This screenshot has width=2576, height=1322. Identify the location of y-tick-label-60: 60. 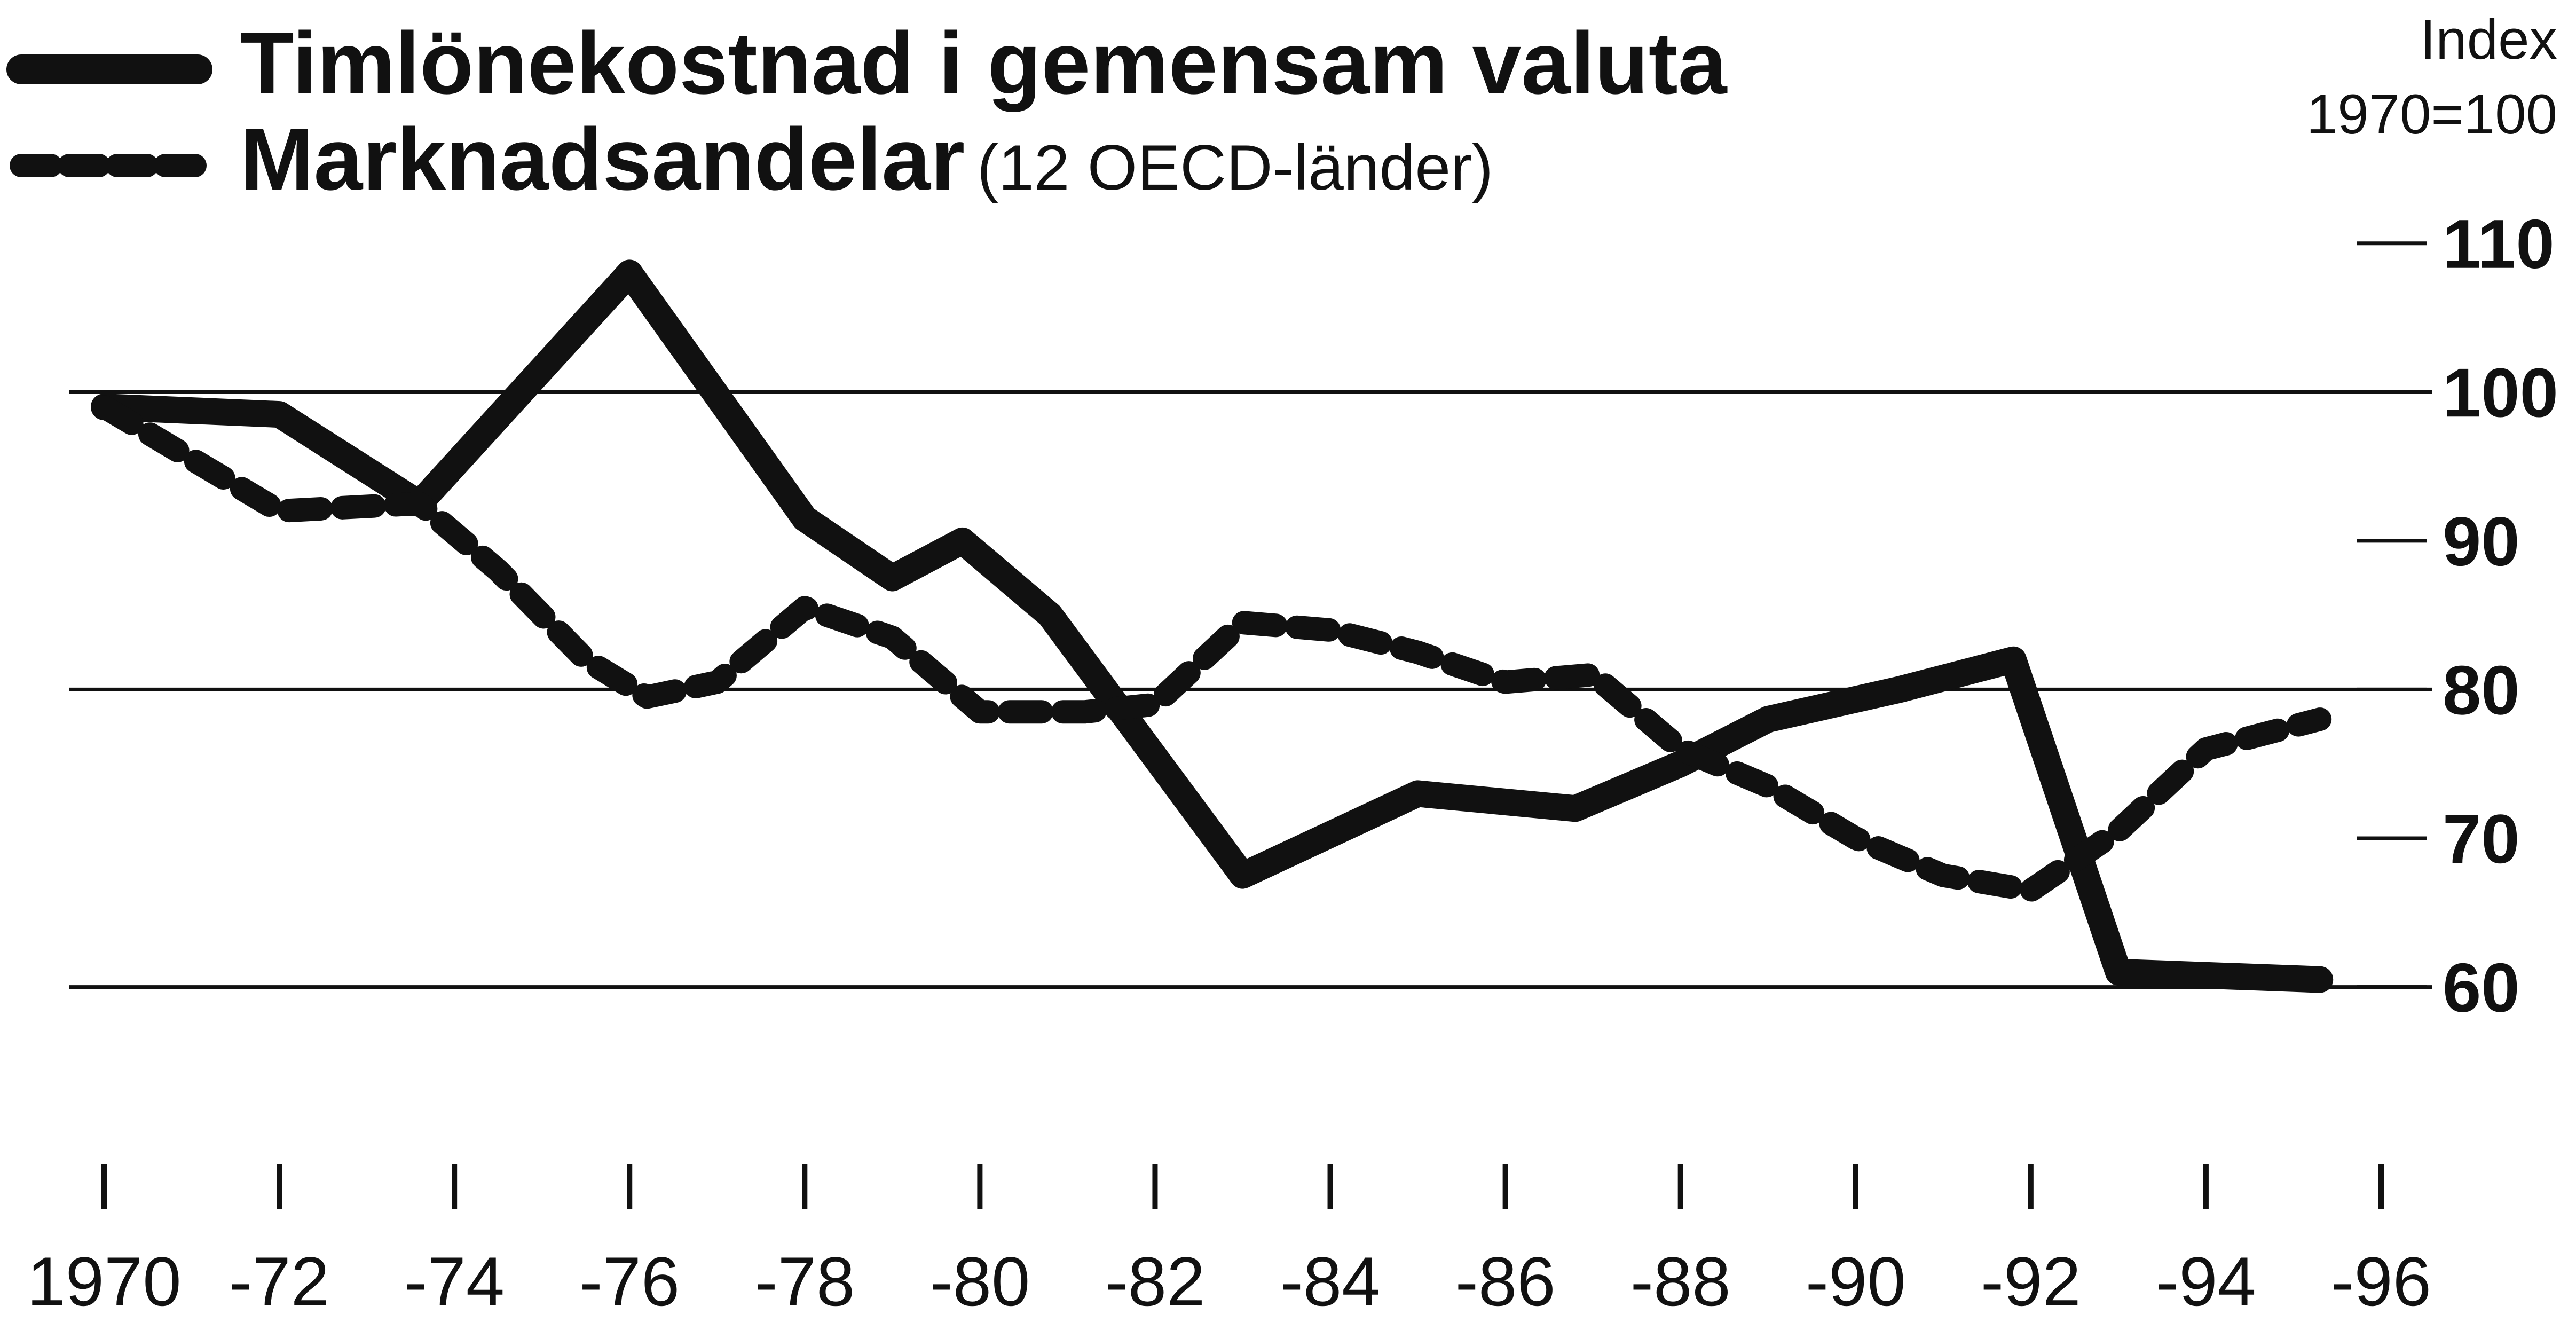
(2481, 988).